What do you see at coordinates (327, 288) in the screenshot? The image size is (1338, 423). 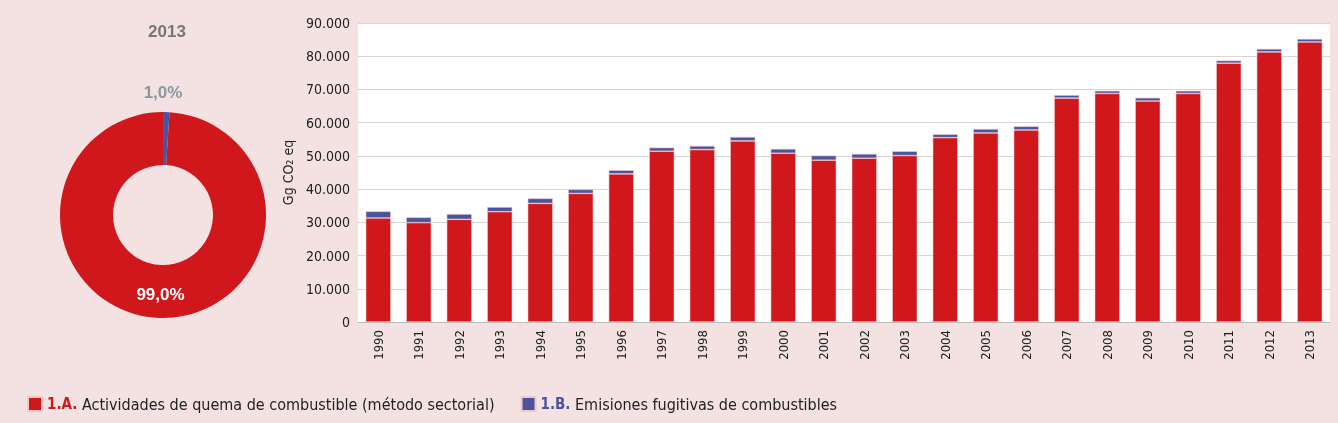 I see `y-tick-label: 10.000` at bounding box center [327, 288].